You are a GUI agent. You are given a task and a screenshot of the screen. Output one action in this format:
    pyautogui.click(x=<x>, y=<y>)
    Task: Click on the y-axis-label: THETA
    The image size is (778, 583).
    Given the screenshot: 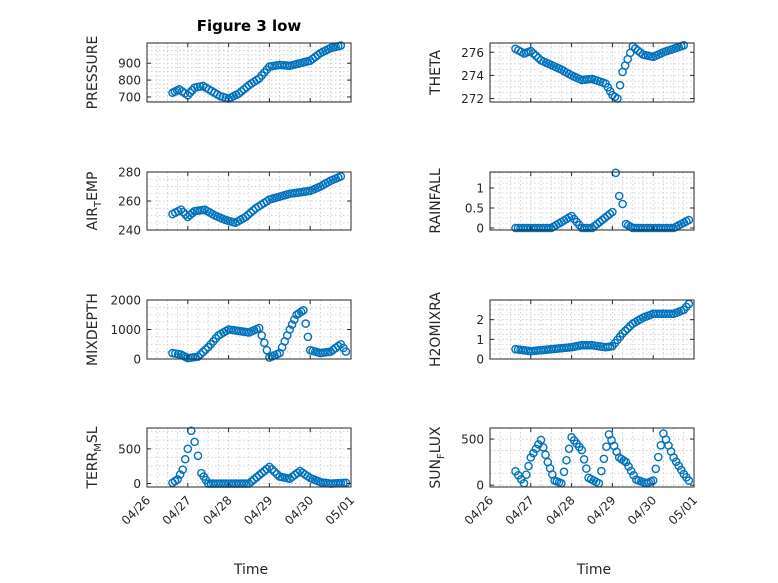 What is the action you would take?
    pyautogui.click(x=436, y=73)
    